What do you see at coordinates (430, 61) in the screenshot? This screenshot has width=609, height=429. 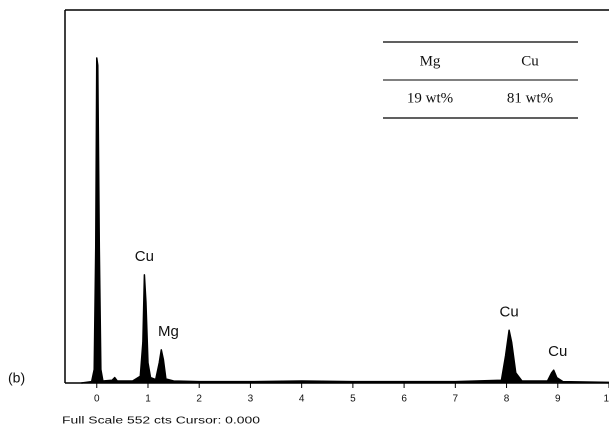 I see `table-header: Mg` at bounding box center [430, 61].